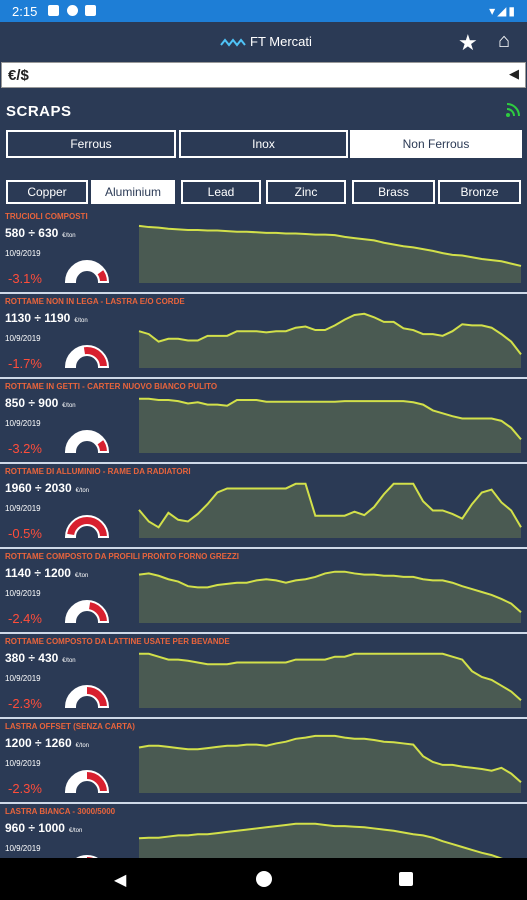 Image resolution: width=527 pixels, height=900 pixels. Describe the element at coordinates (233, 42) in the screenshot. I see `app-logo-icon` at that location.